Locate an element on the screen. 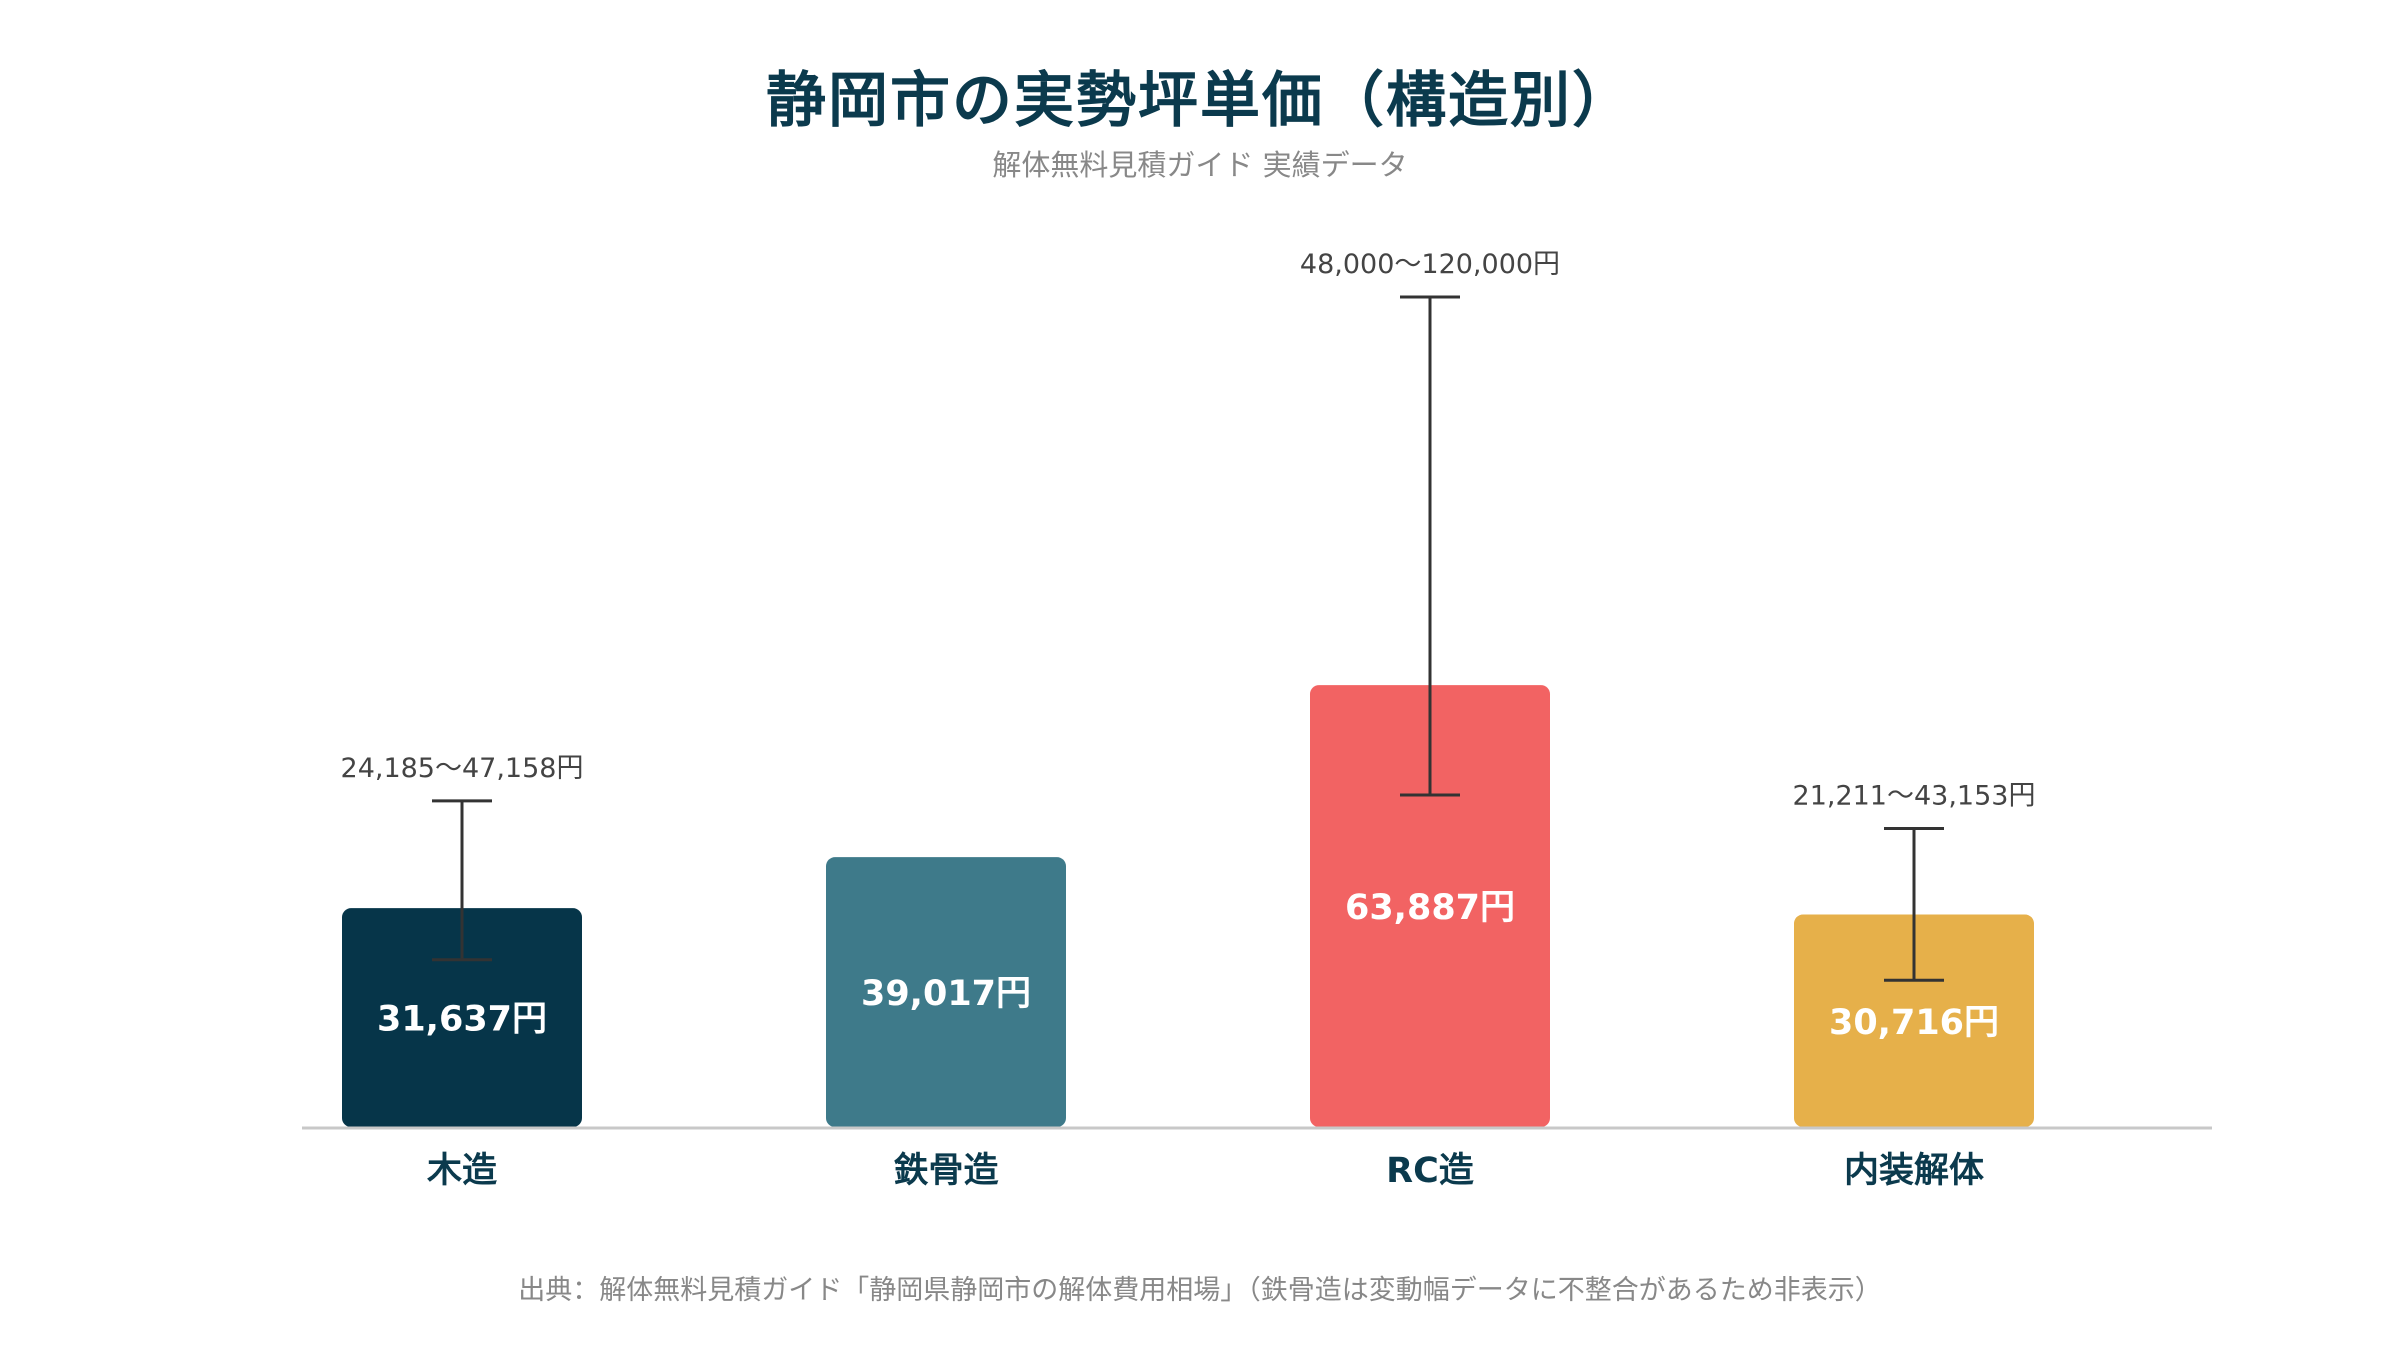 This screenshot has height=1350, width=2400. range-label-3: 48,000〜120,000円 is located at coordinates (1430, 264).